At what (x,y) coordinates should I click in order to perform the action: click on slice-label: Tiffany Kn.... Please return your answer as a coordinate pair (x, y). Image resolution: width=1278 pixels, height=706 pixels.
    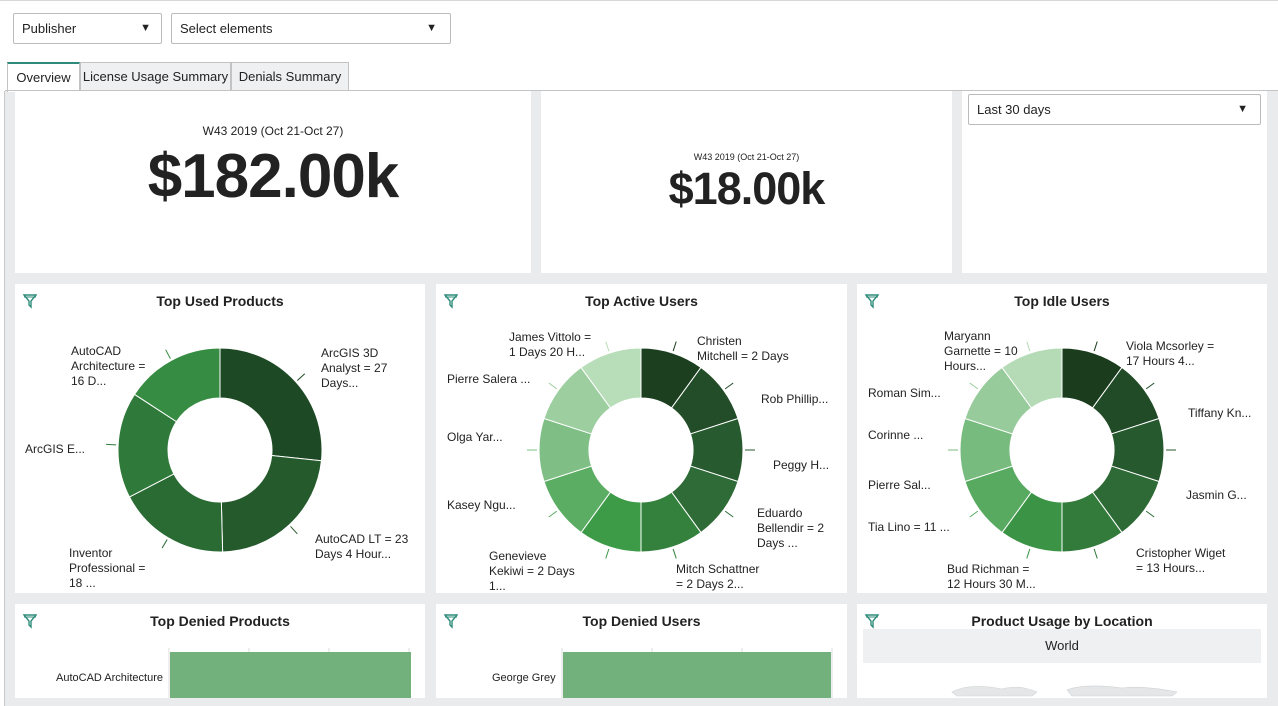
    Looking at the image, I should click on (1220, 413).